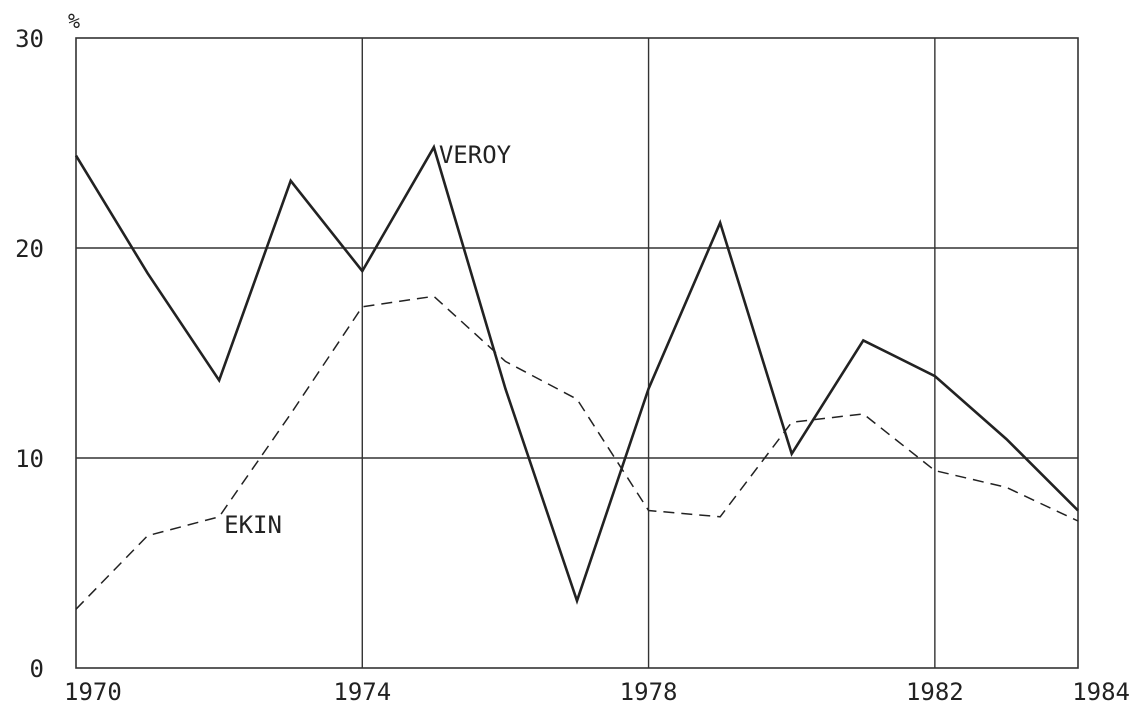 Image resolution: width=1142 pixels, height=709 pixels. What do you see at coordinates (475, 155) in the screenshot?
I see `series-label-veroy: VEROY` at bounding box center [475, 155].